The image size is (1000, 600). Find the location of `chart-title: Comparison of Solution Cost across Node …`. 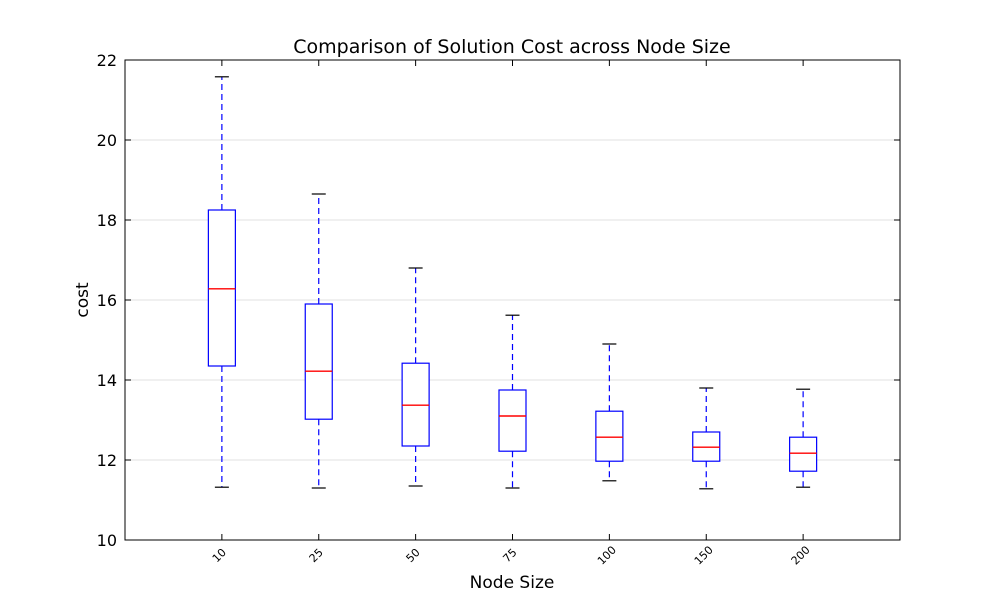

chart-title: Comparison of Solution Cost across Node … is located at coordinates (511, 47).